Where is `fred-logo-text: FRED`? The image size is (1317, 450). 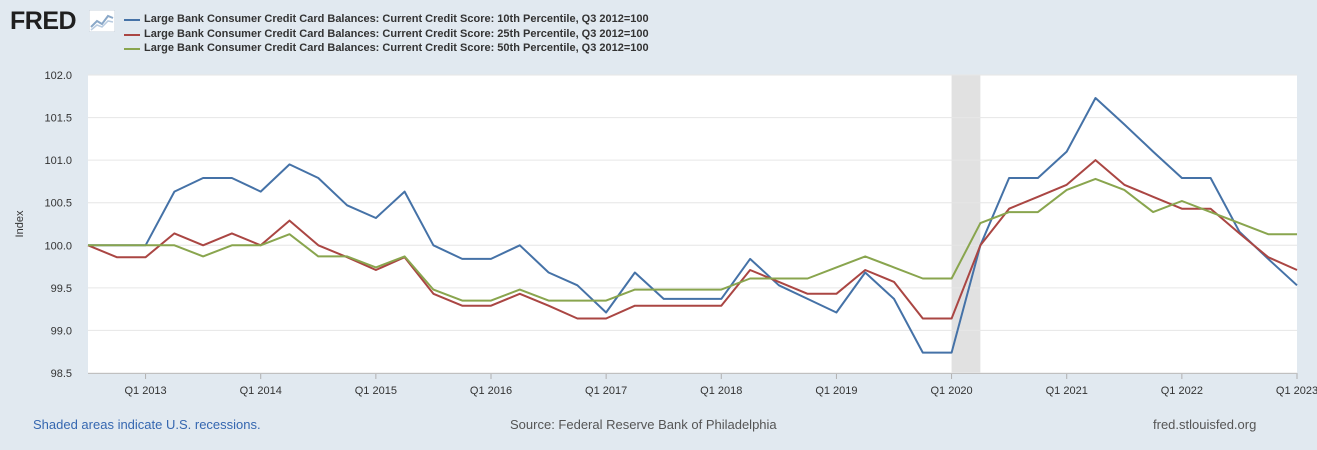 fred-logo-text: FRED is located at coordinates (43, 21).